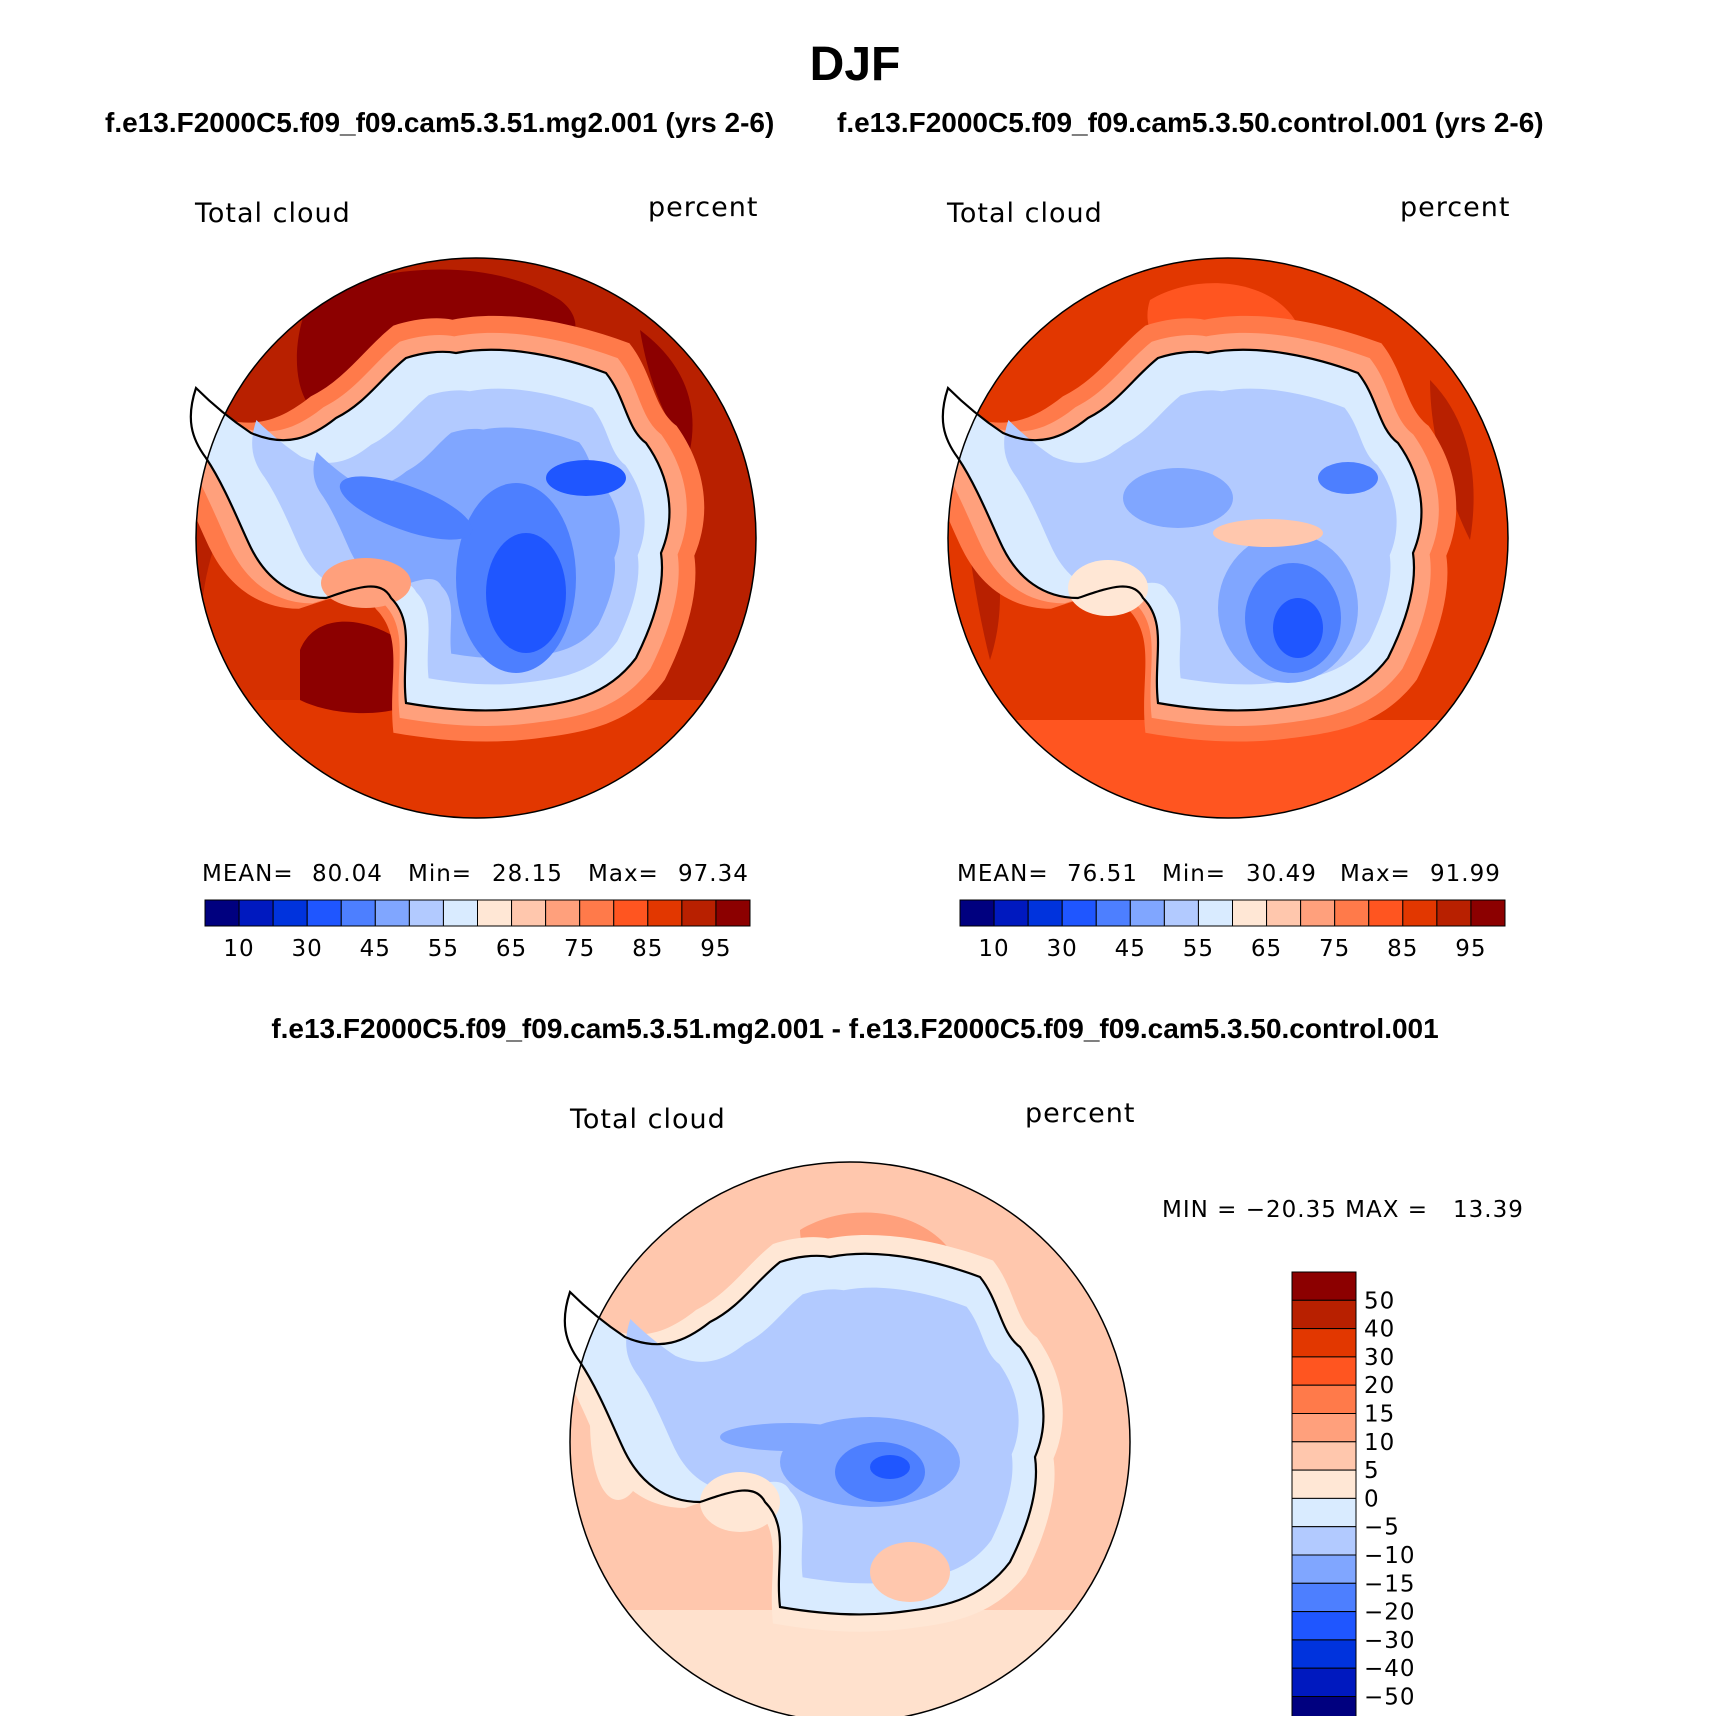 The width and height of the screenshot is (1710, 1716). Describe the element at coordinates (1379, 1330) in the screenshot. I see `diff-colorbar-tick-label: 40` at that location.